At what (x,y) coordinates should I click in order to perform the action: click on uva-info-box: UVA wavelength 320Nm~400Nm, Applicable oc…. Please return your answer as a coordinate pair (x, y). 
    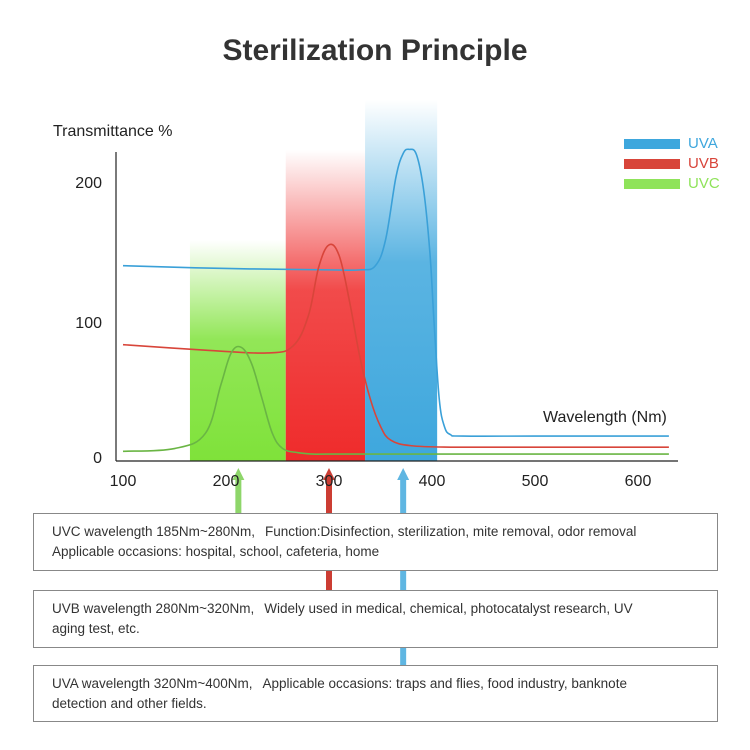
    Looking at the image, I should click on (375, 693).